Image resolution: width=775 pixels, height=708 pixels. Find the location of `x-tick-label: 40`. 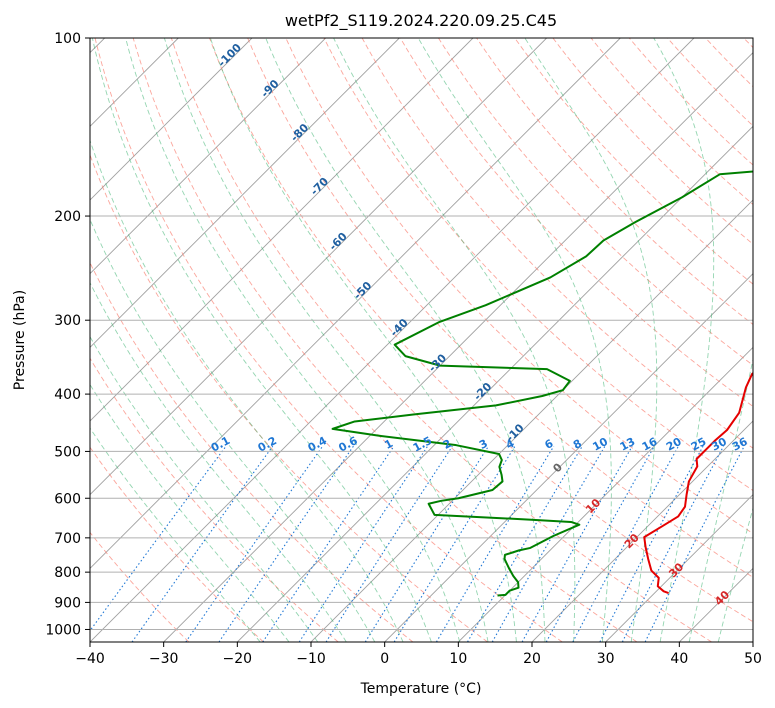

x-tick-label: 40 is located at coordinates (679, 659).